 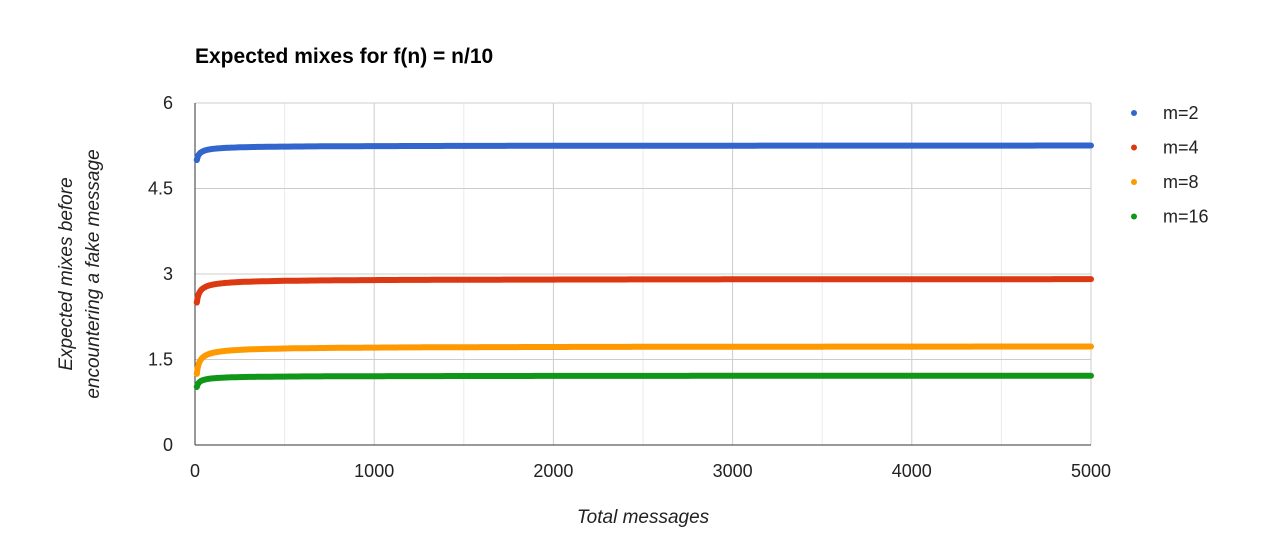 What do you see at coordinates (912, 471) in the screenshot?
I see `x-tick-label: 4000` at bounding box center [912, 471].